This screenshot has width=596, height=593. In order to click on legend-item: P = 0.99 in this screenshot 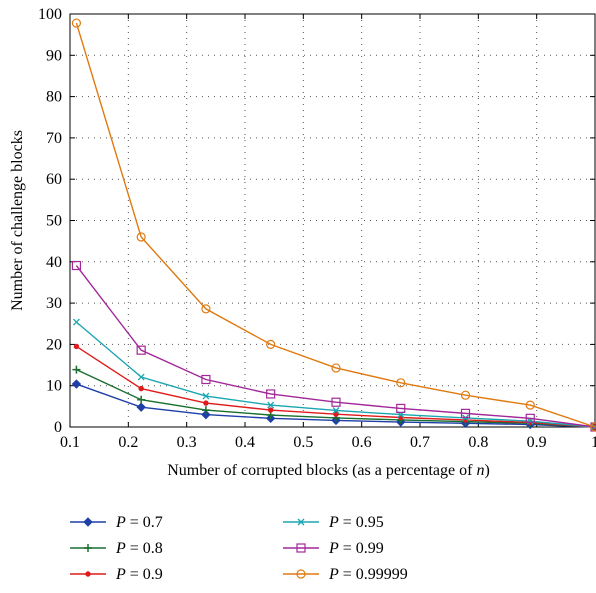, I will do `click(333, 548)`.